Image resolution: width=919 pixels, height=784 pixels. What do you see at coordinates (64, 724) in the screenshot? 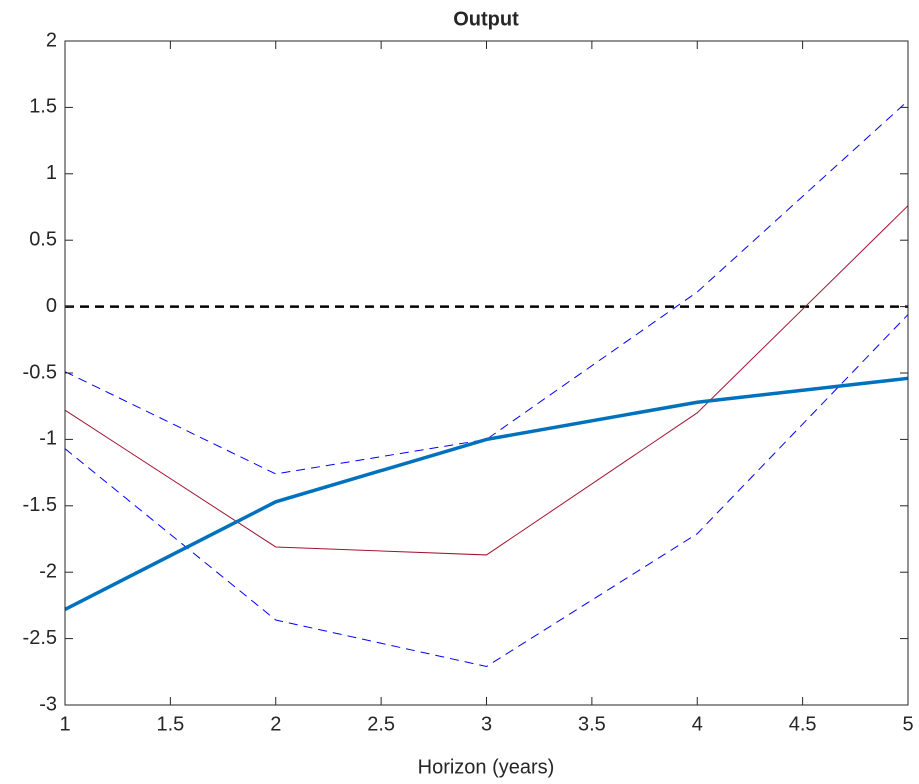
I see `x-tick-label: 1` at bounding box center [64, 724].